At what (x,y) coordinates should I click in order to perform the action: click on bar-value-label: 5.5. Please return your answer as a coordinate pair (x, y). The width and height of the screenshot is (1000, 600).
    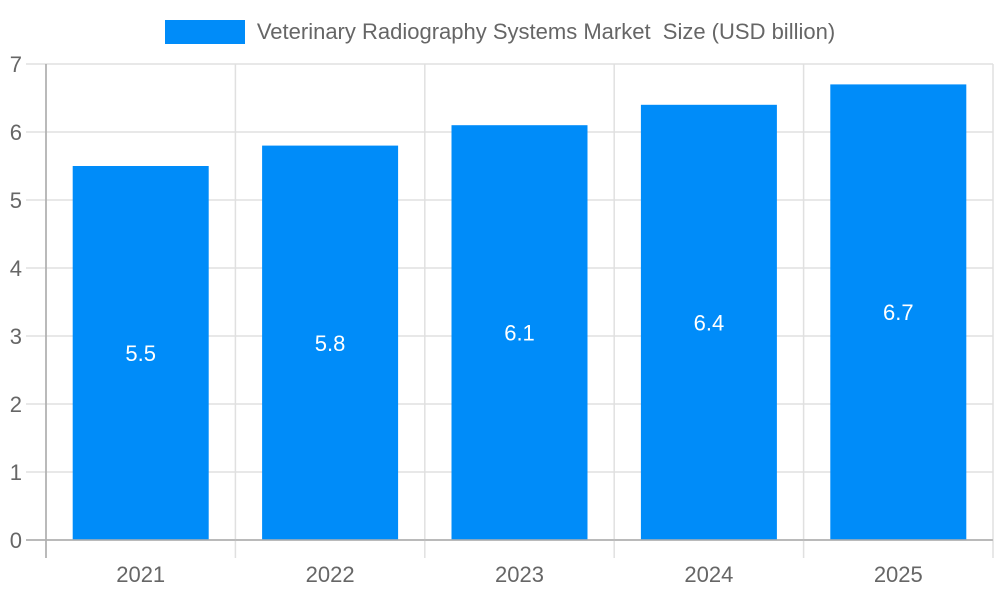
    Looking at the image, I should click on (140, 353).